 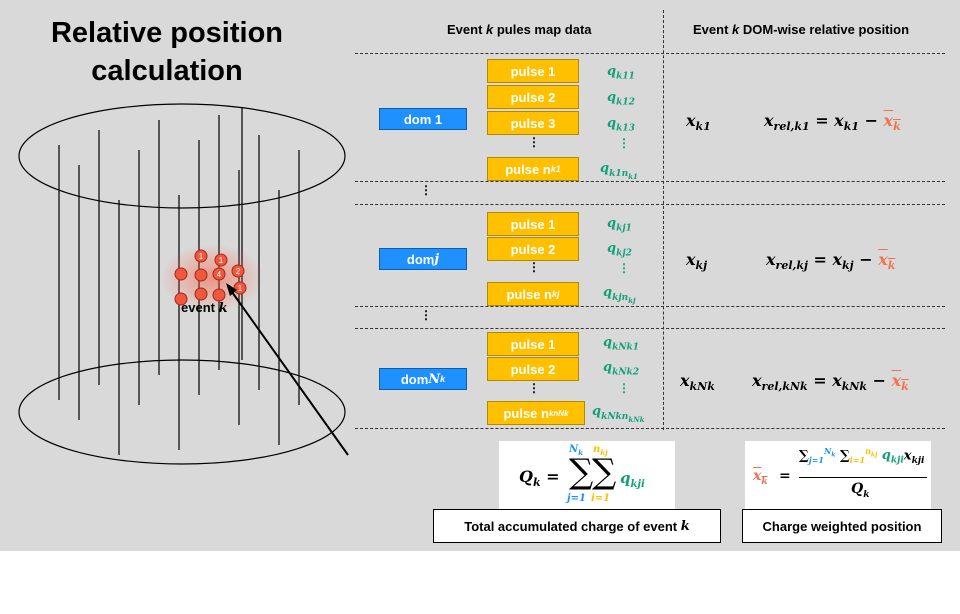 What do you see at coordinates (210, 277) in the screenshot?
I see `hit-doms` at bounding box center [210, 277].